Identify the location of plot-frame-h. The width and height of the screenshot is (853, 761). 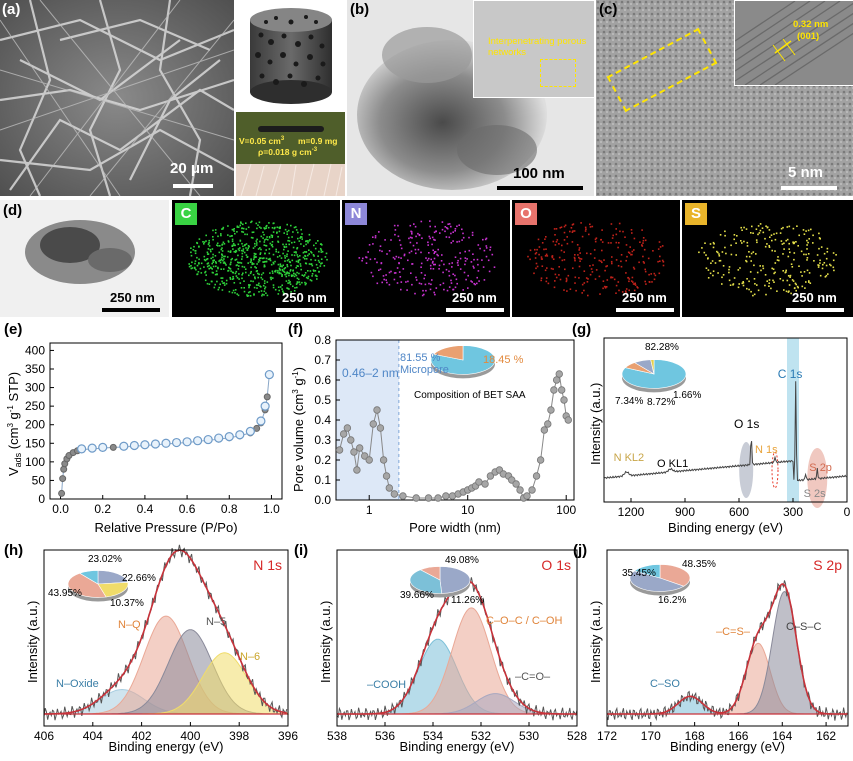
(166, 638).